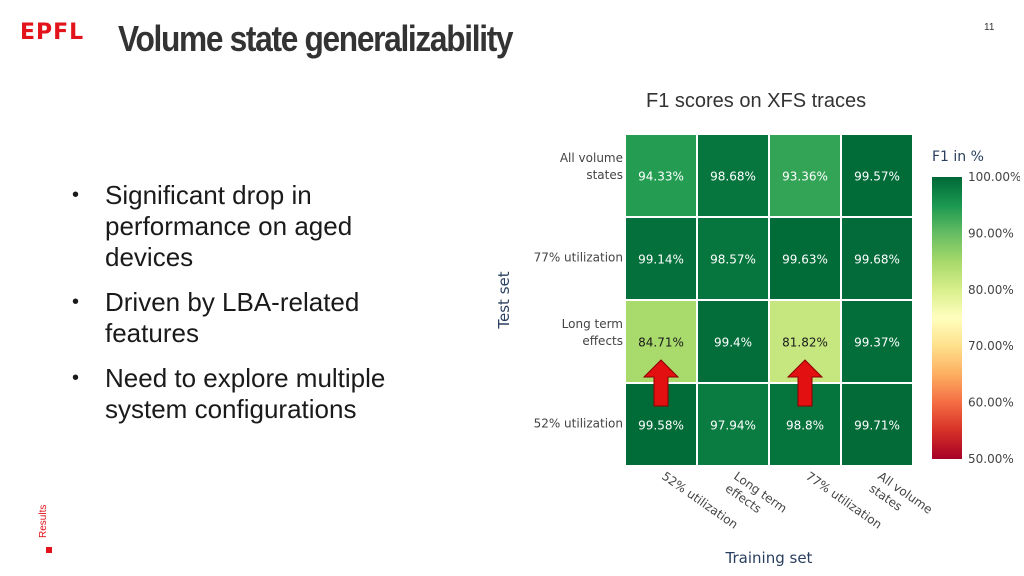  I want to click on page-number: 11, so click(989, 27).